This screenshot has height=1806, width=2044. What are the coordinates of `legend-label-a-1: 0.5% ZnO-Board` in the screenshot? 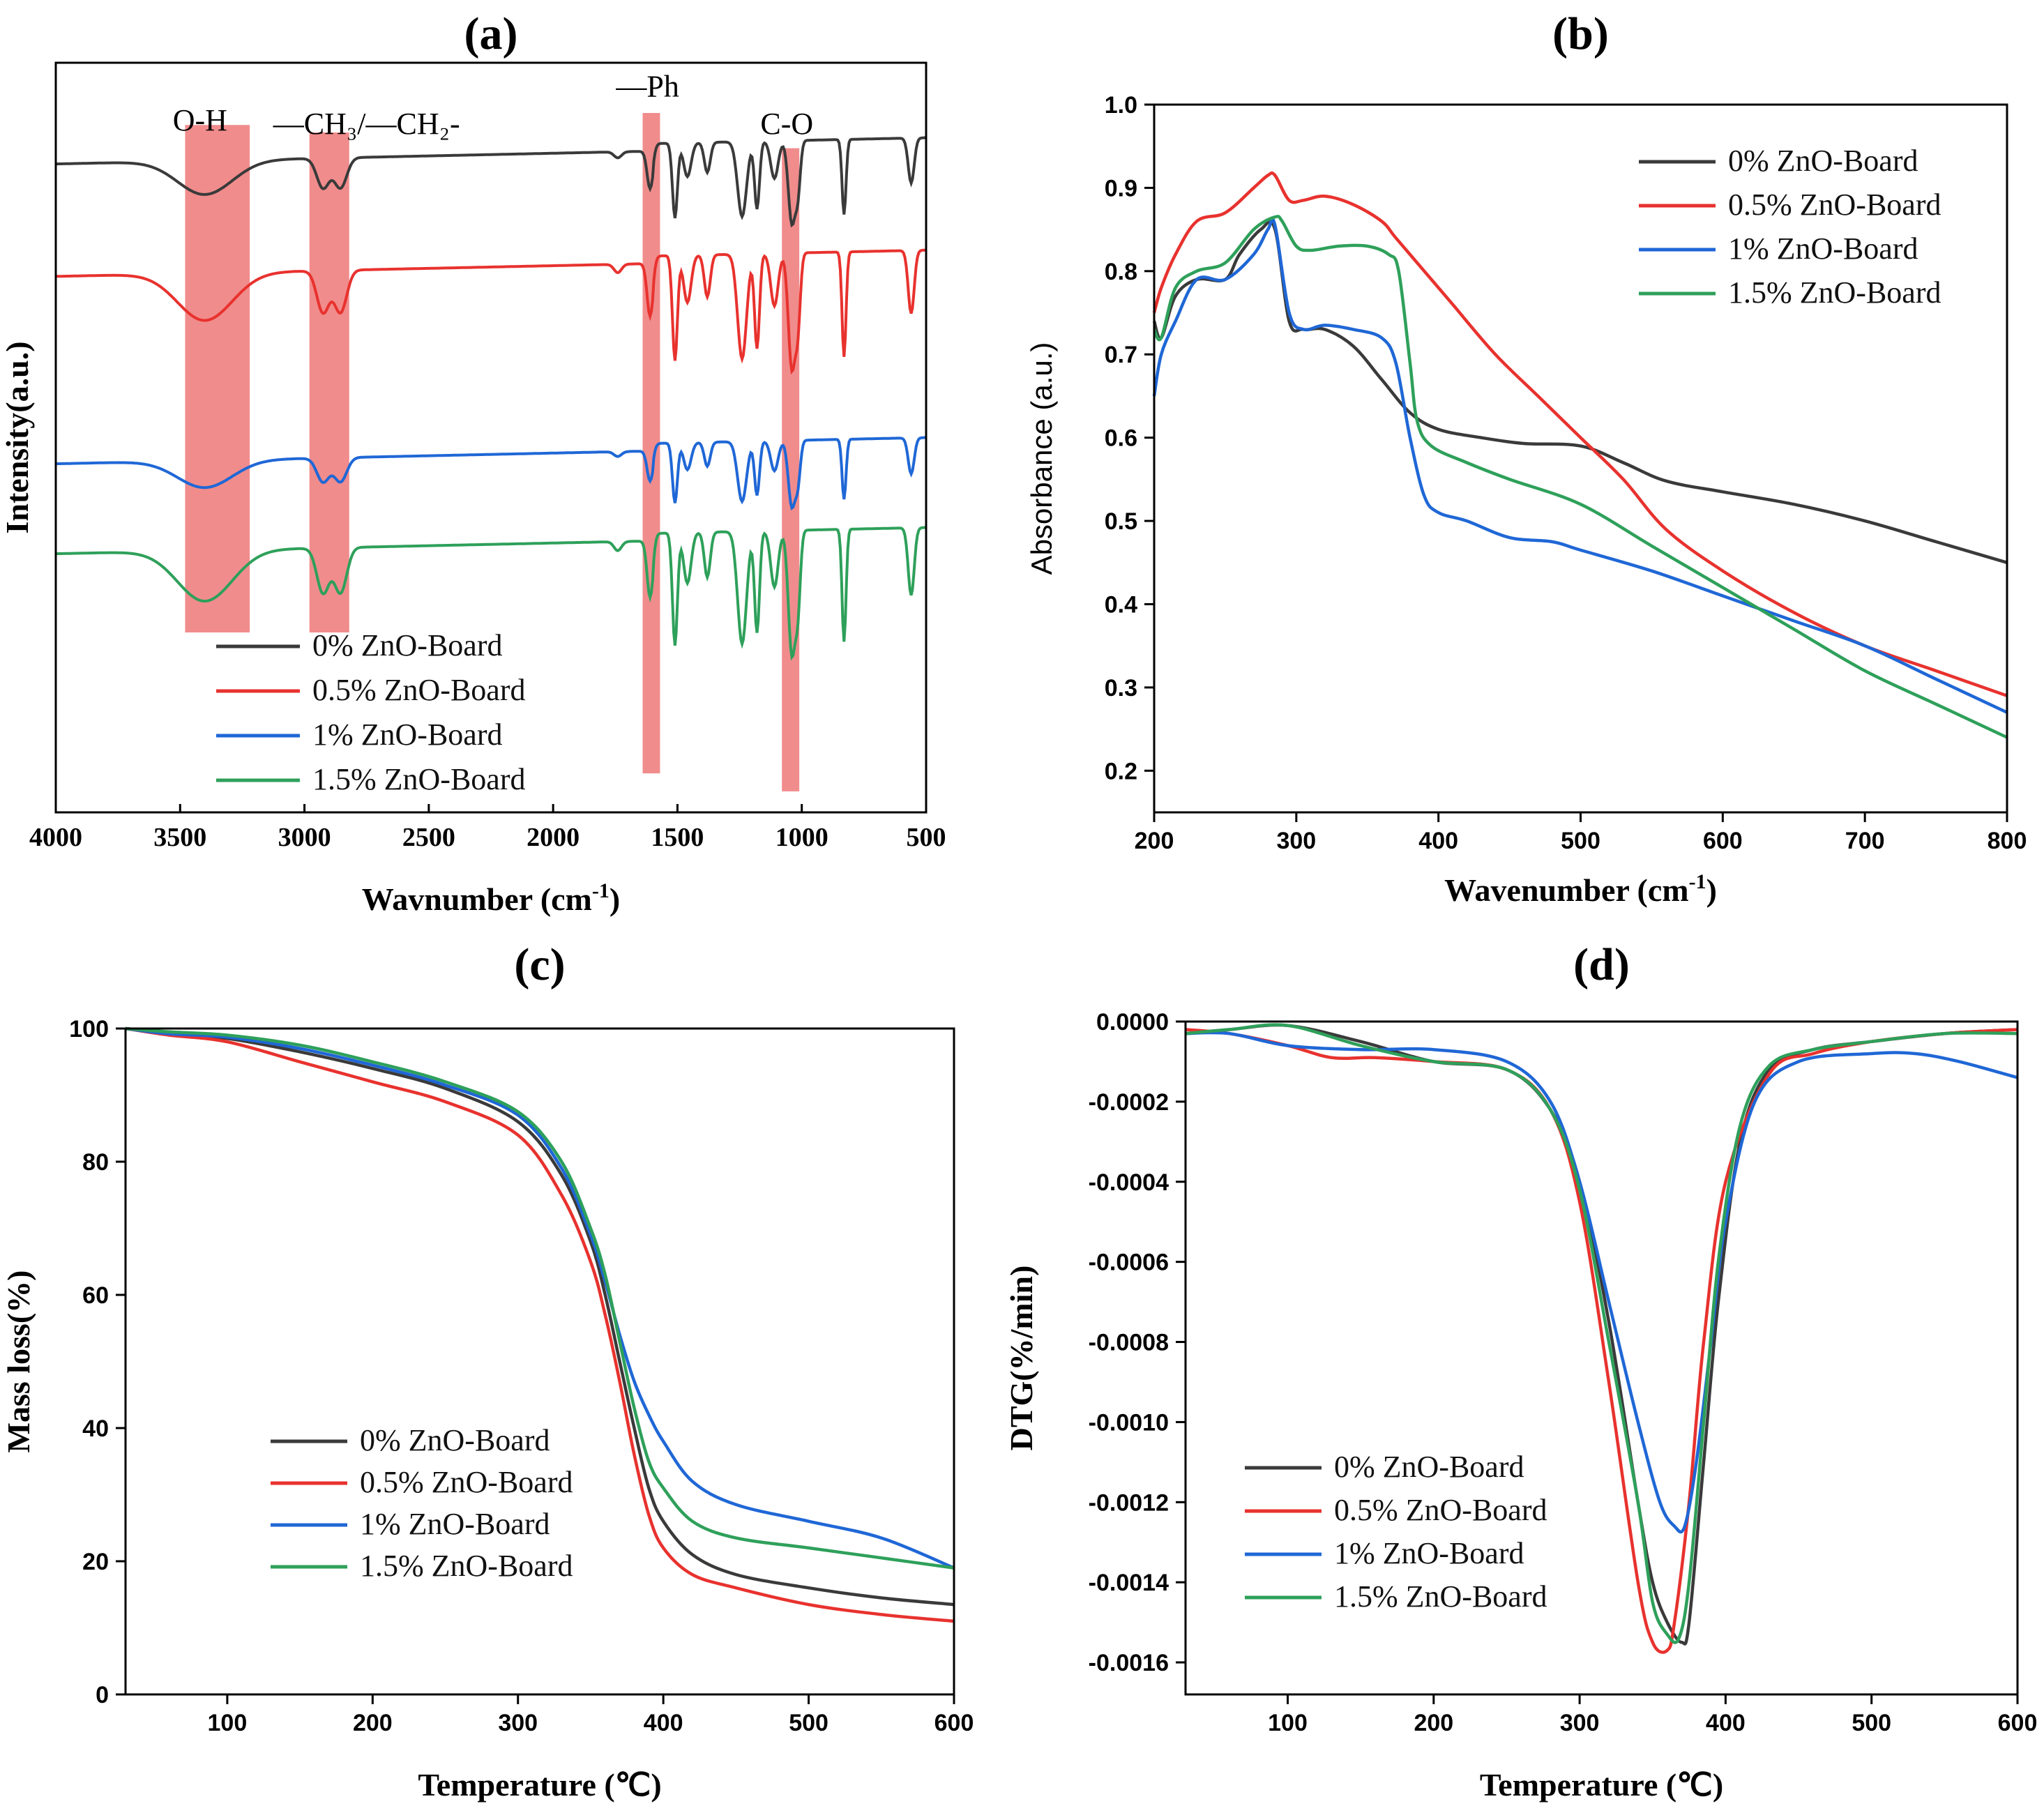 It's located at (419, 690).